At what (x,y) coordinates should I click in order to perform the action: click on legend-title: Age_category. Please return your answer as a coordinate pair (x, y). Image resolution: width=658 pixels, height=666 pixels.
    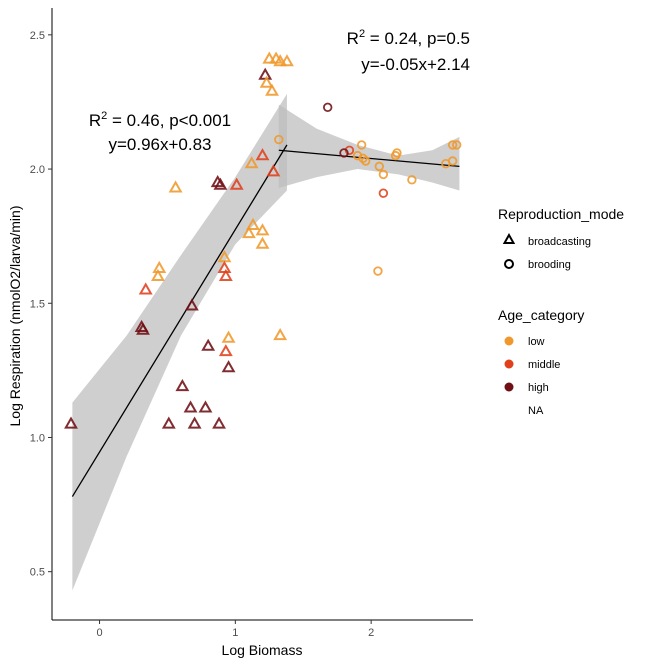
    Looking at the image, I should click on (541, 315).